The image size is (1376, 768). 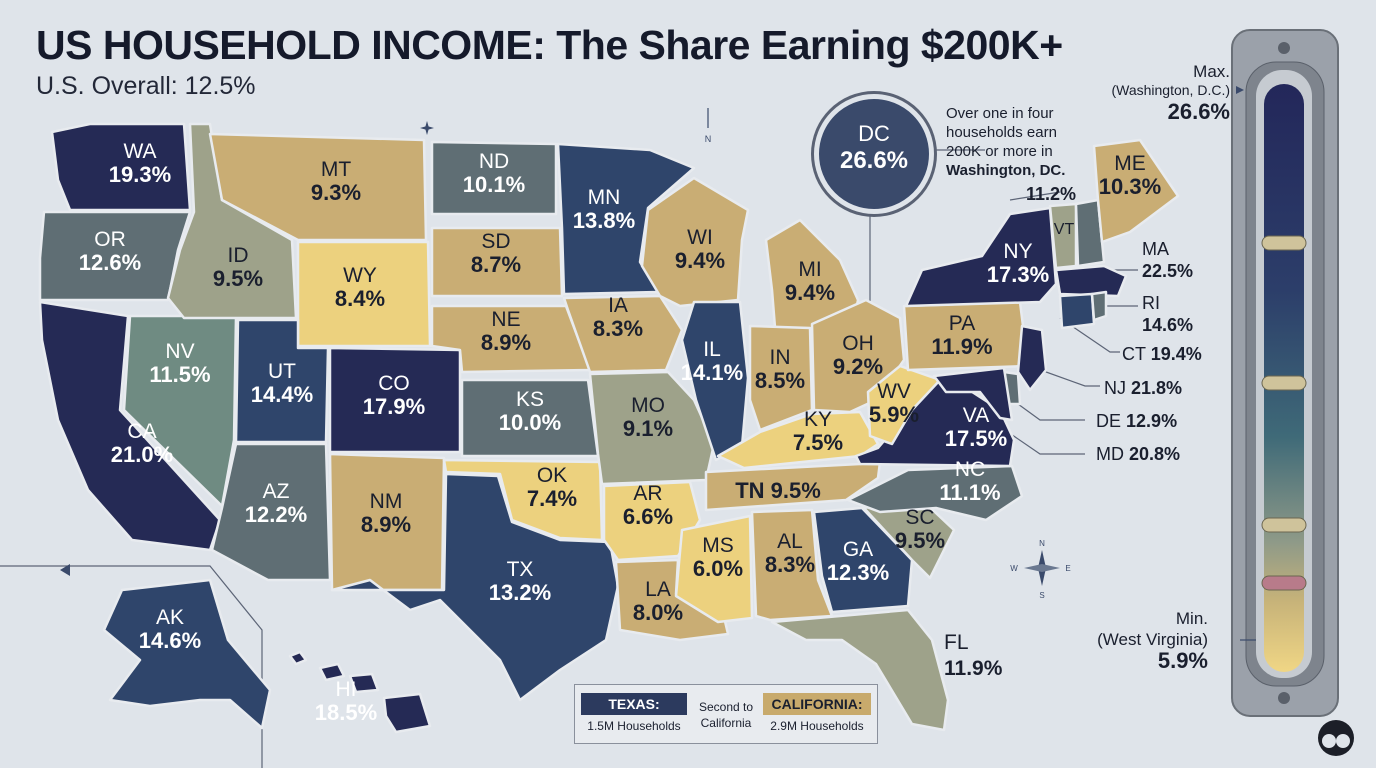 What do you see at coordinates (427, 128) in the screenshot?
I see `star-ornament-icon` at bounding box center [427, 128].